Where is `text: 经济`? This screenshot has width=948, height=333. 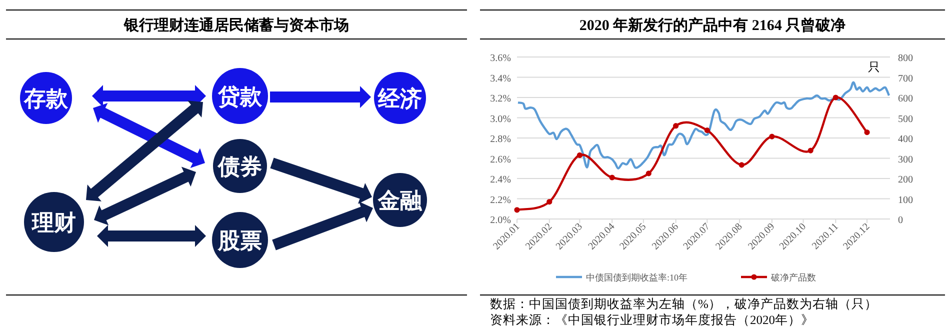 text: 经济 is located at coordinates (399, 98).